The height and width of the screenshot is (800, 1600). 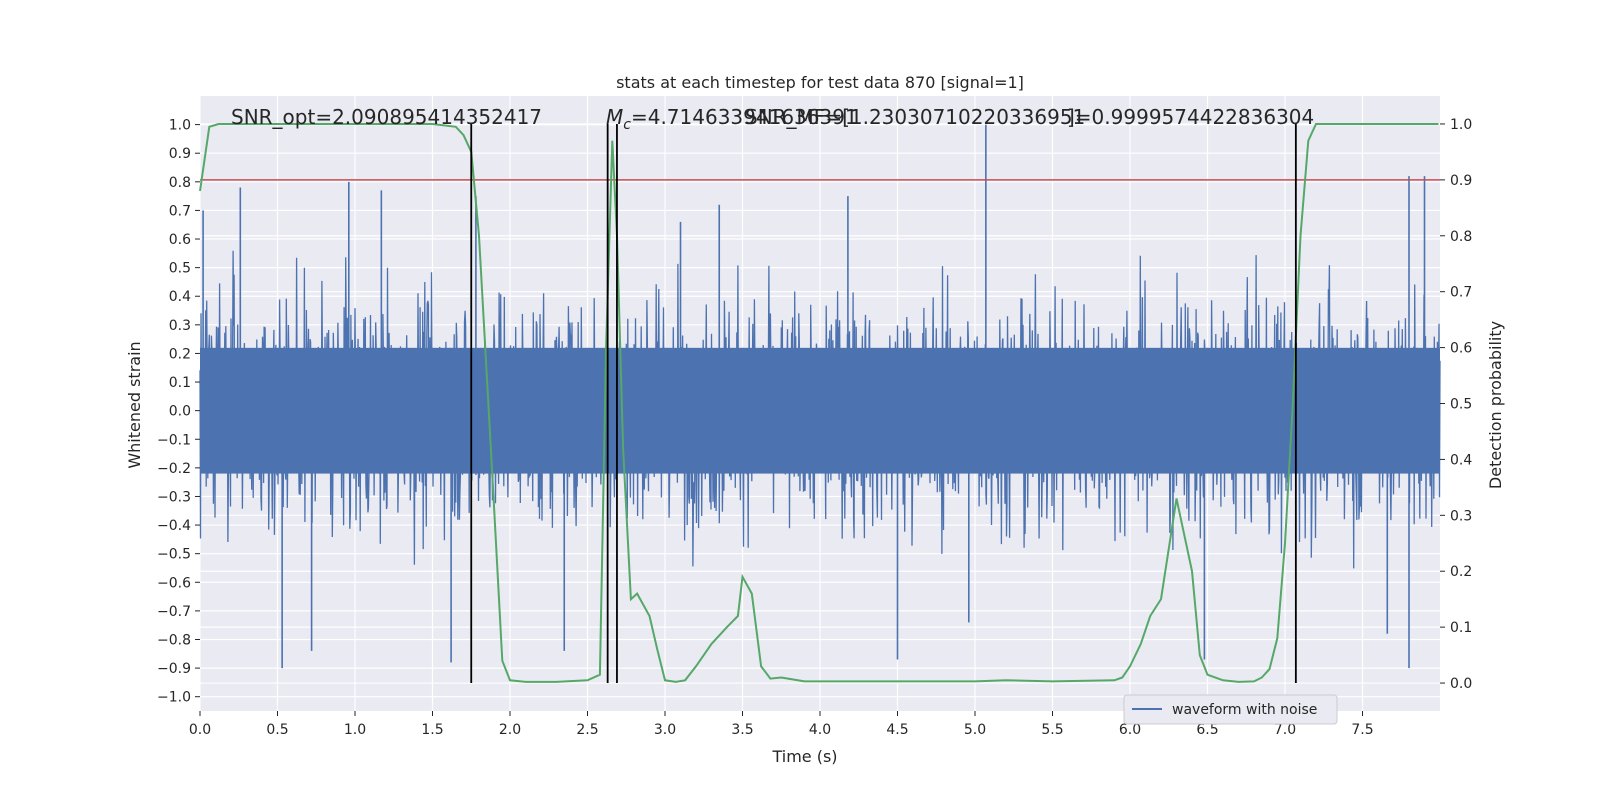 I want to click on yr-tick-label-2: 0.2, so click(x=1461, y=572).